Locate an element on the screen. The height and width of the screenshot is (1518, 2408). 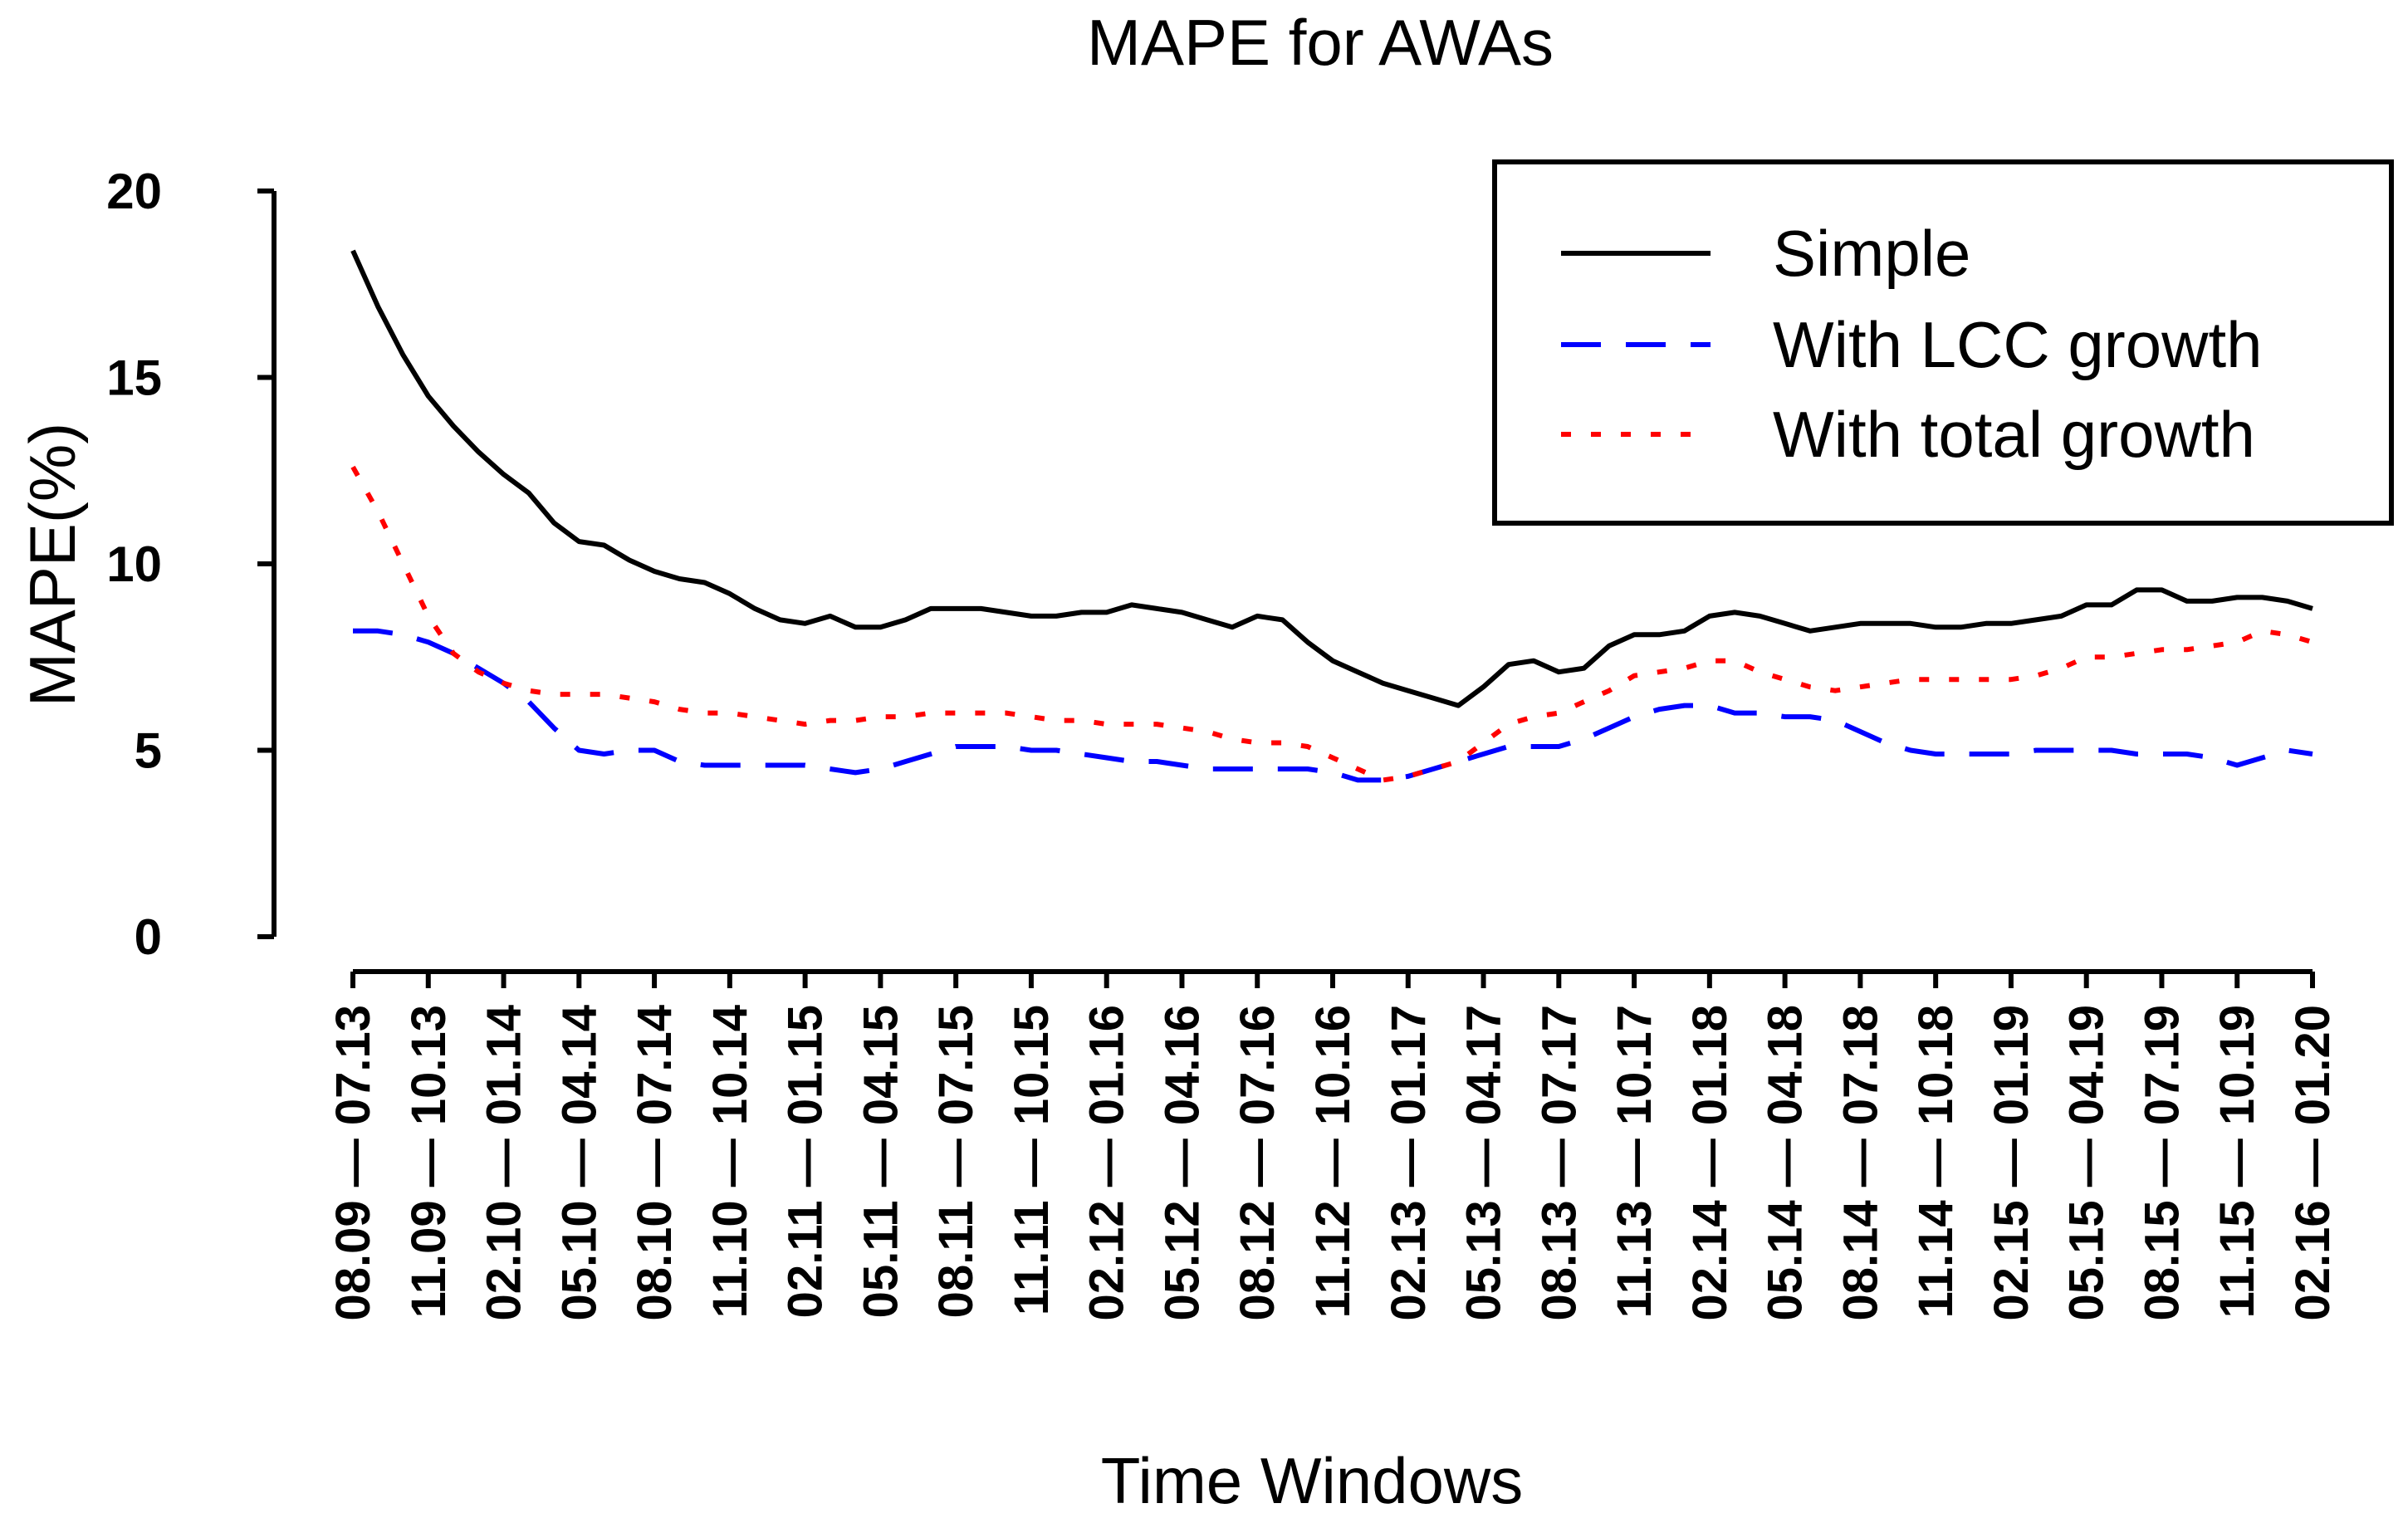
legend-label: With total growth is located at coordinates (2014, 434).